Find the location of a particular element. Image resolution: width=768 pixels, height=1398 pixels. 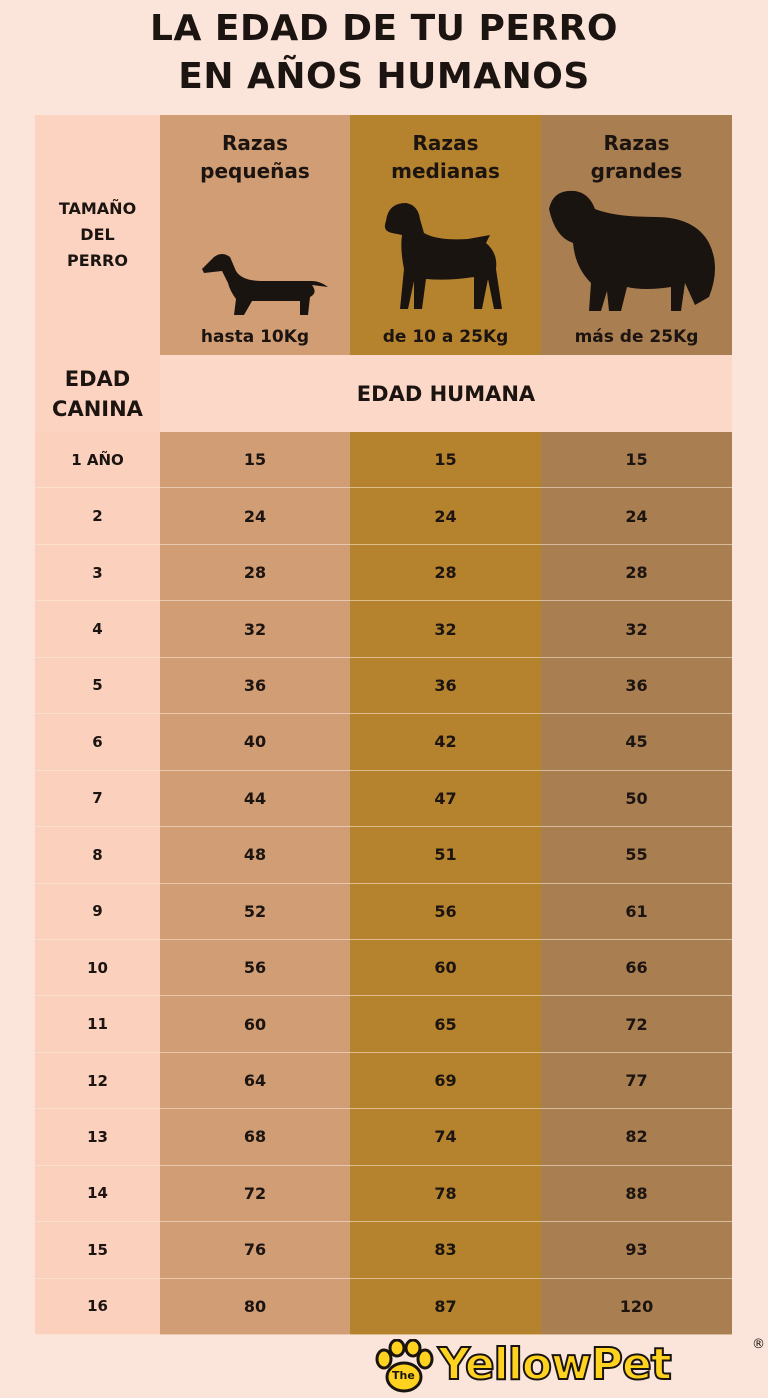

human-age-cell: 66 is located at coordinates (636, 968).